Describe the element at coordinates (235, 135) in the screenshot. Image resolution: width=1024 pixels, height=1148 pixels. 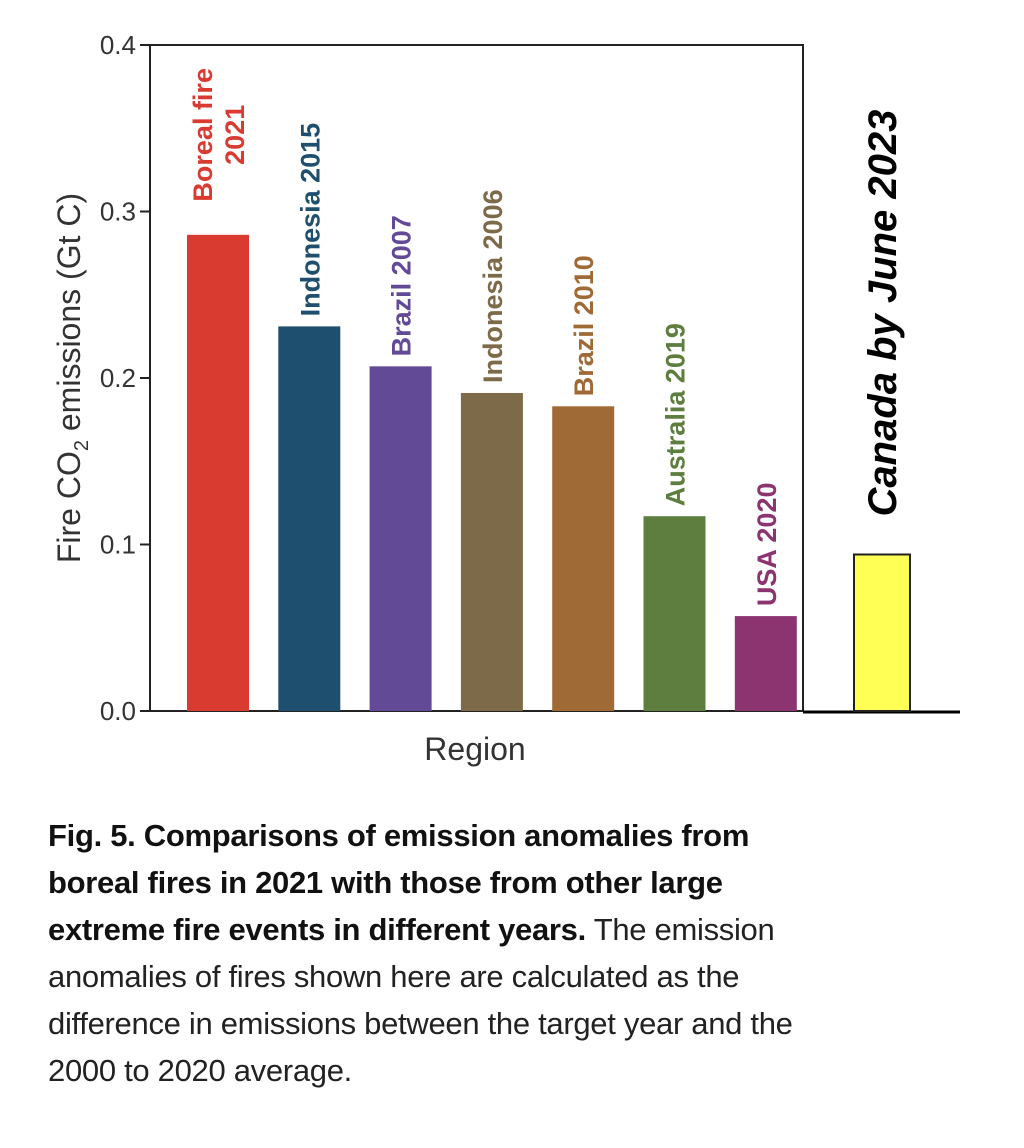
I see `bar-label: 2021` at that location.